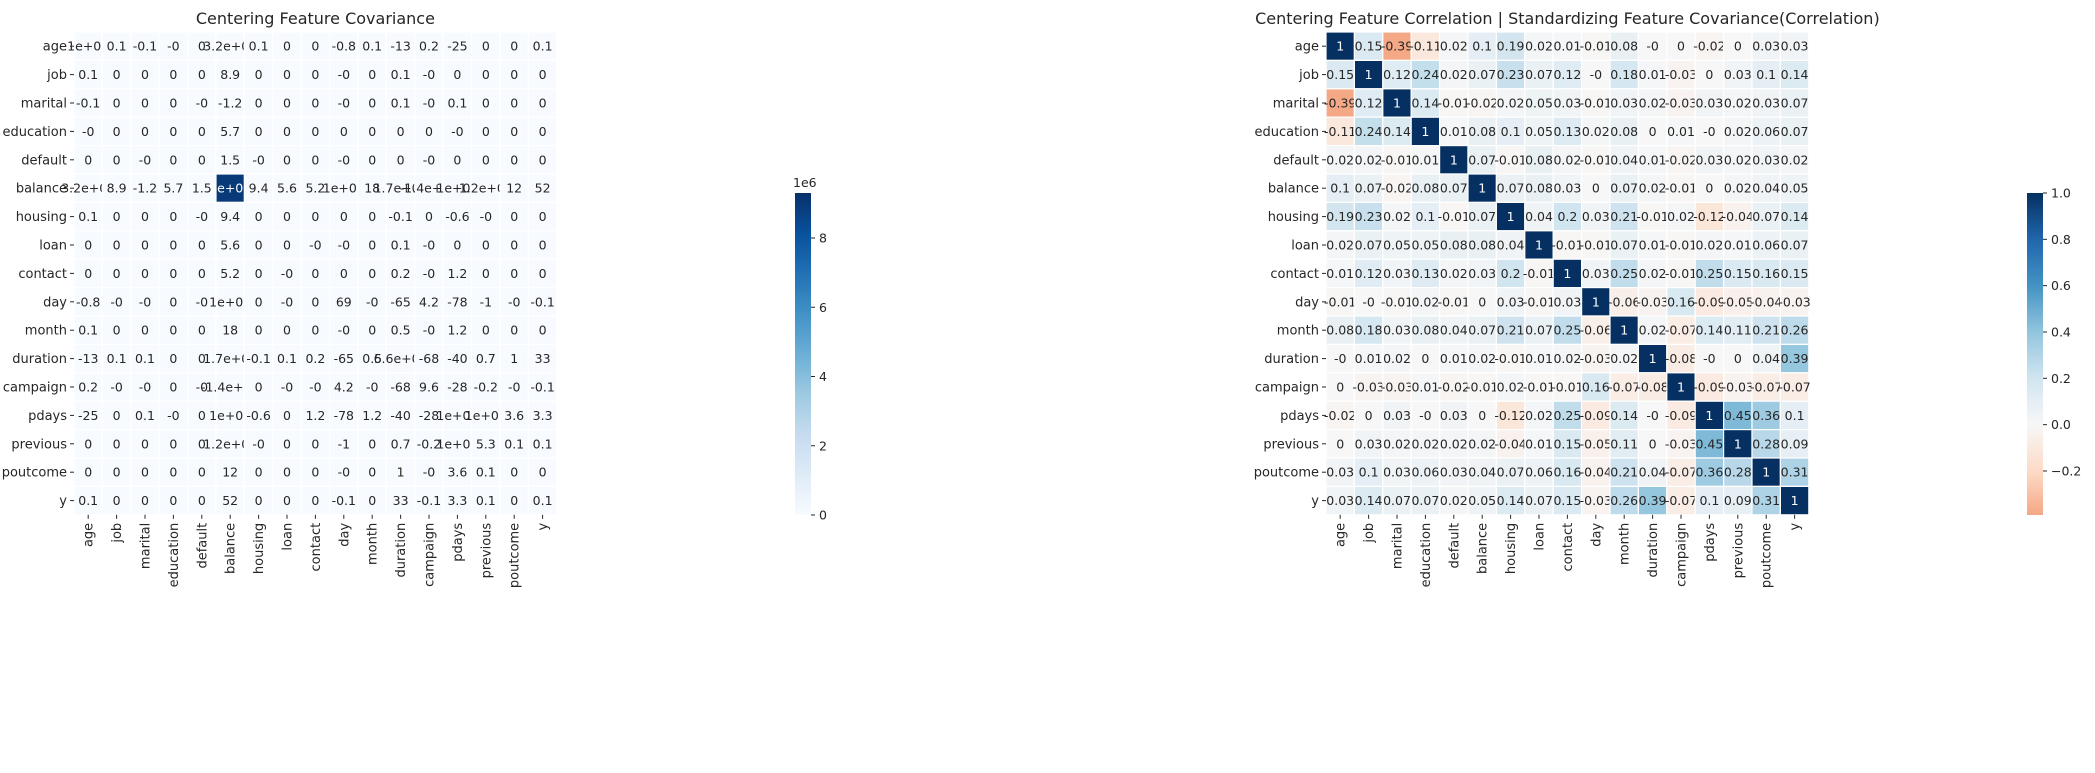  I want to click on colorbar, so click(2035, 354).